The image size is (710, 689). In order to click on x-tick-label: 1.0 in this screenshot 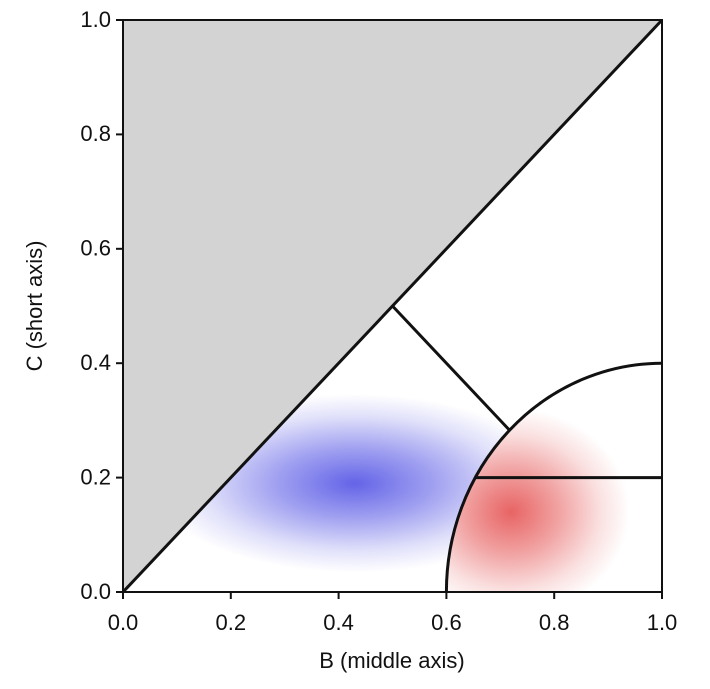, I will do `click(662, 622)`.